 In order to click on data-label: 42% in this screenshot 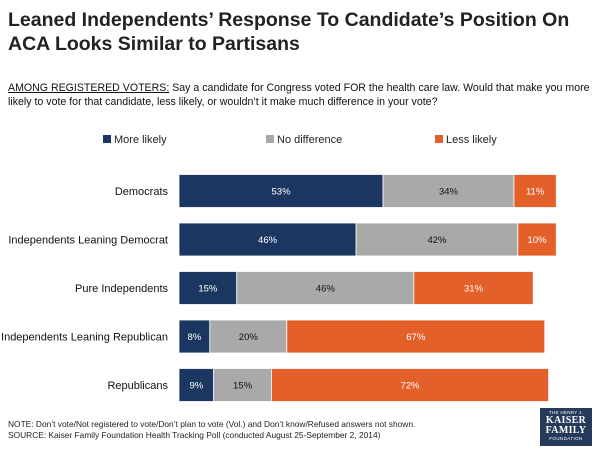, I will do `click(437, 240)`.